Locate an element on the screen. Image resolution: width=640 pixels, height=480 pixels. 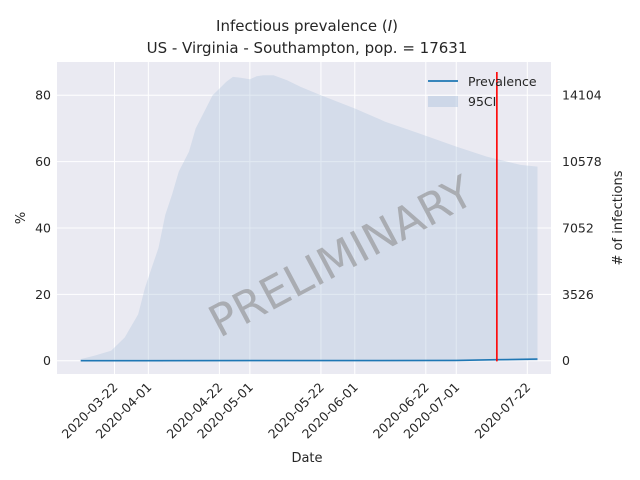
y2-tick-label: 7052 is located at coordinates (578, 227).